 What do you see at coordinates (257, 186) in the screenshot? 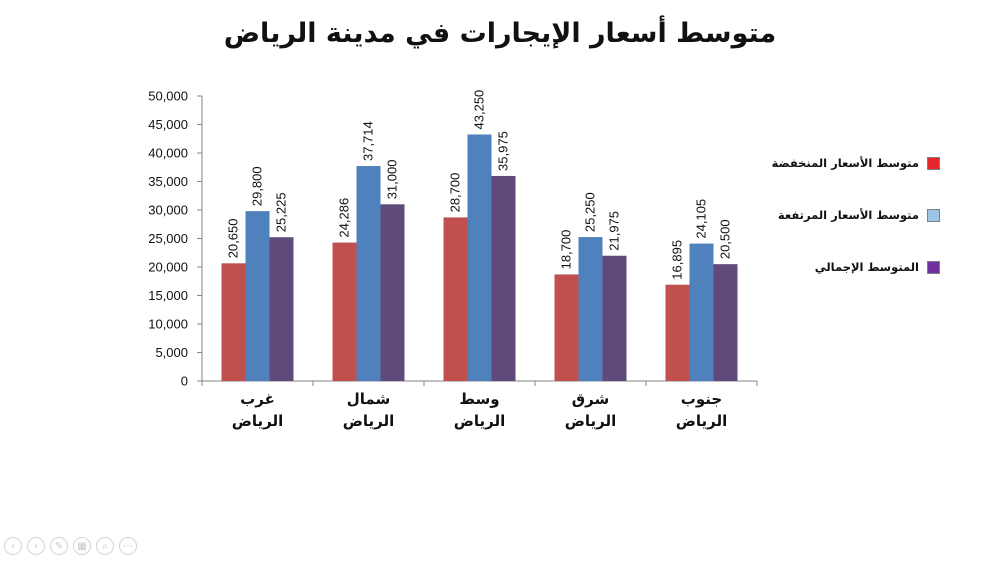
I see `data-label: 29,800` at bounding box center [257, 186].